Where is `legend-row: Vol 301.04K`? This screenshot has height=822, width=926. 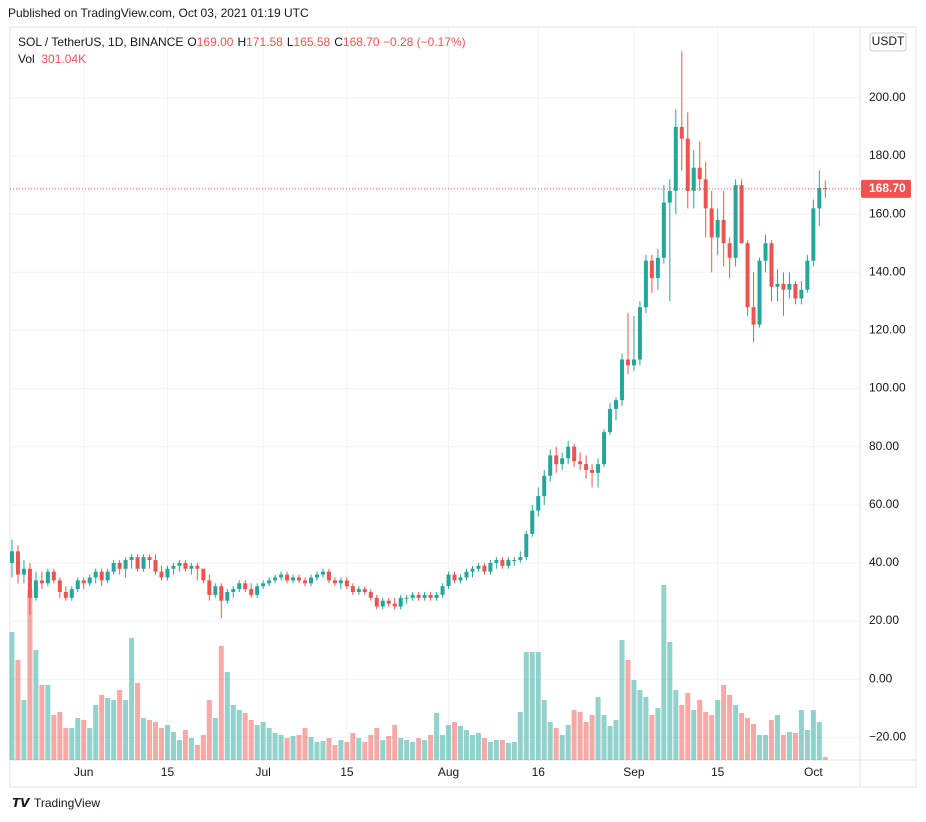 legend-row: Vol 301.04K is located at coordinates (242, 59).